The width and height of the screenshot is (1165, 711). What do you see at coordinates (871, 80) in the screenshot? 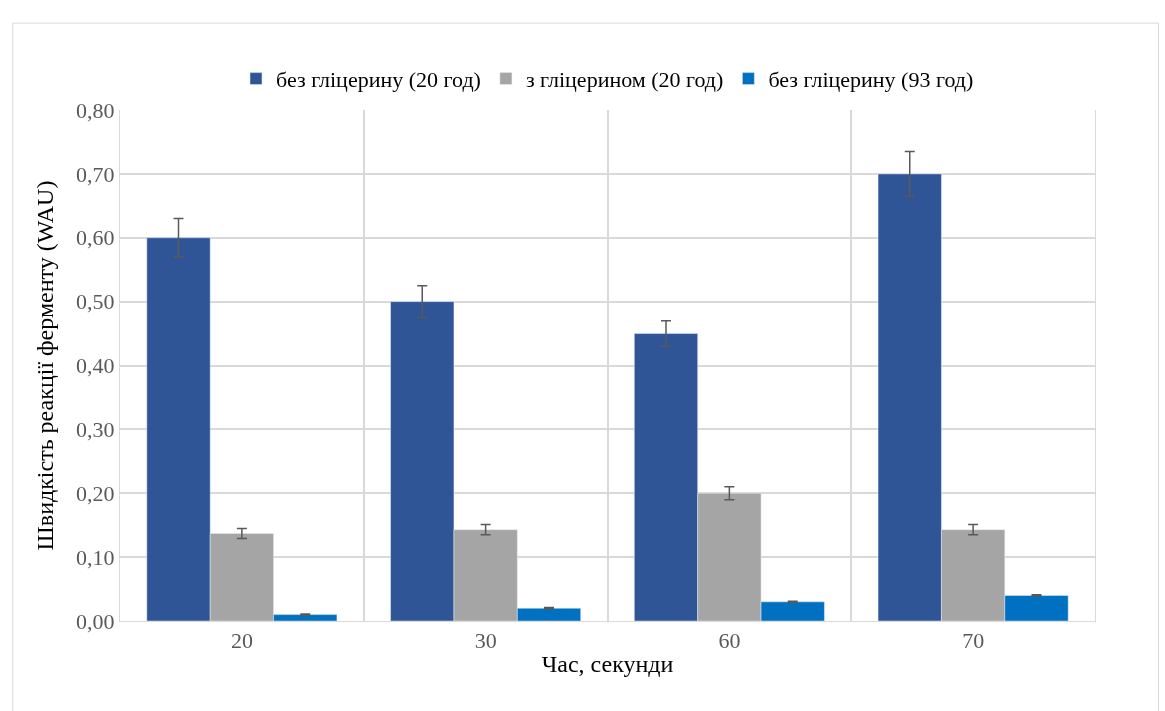
I see `legend-label: без гліцерину (93 год)` at bounding box center [871, 80].